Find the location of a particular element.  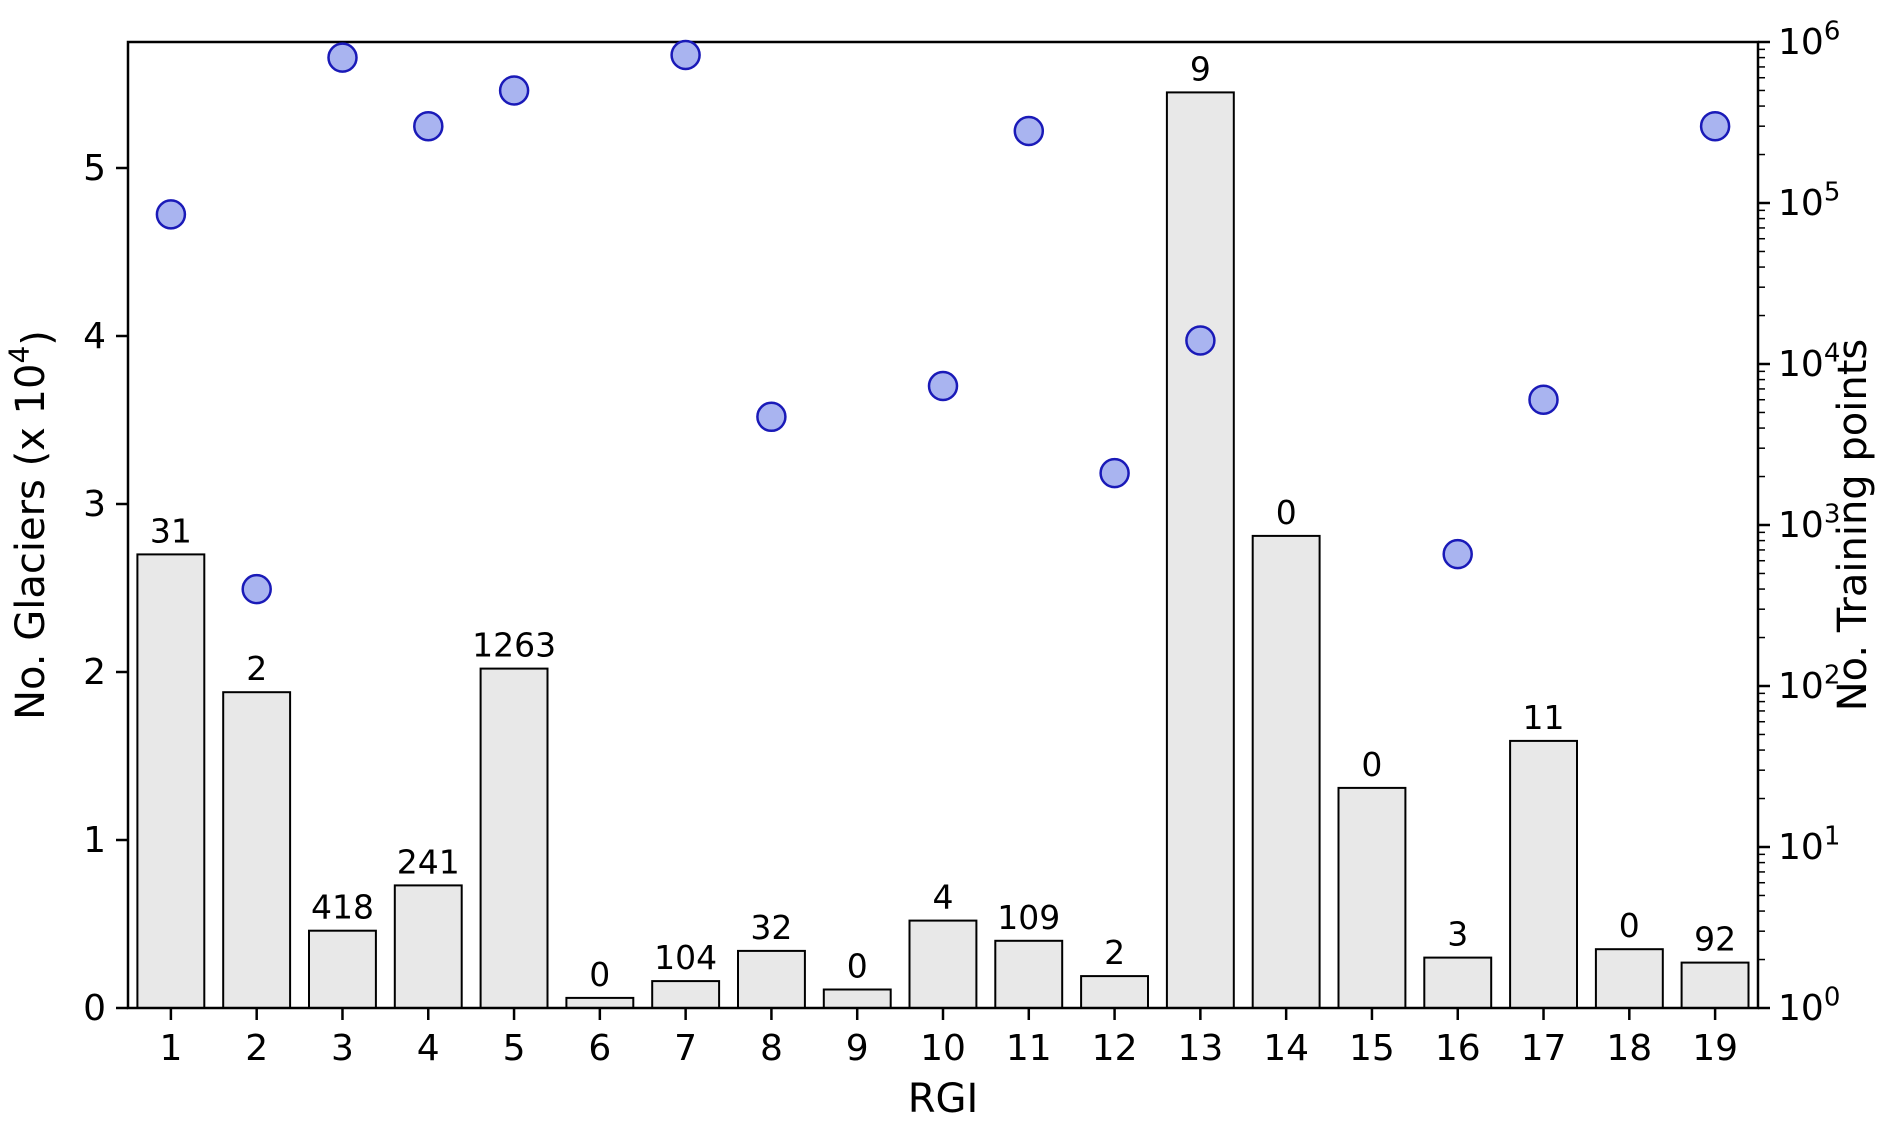

x-tick-label: 17 is located at coordinates (1544, 1048).